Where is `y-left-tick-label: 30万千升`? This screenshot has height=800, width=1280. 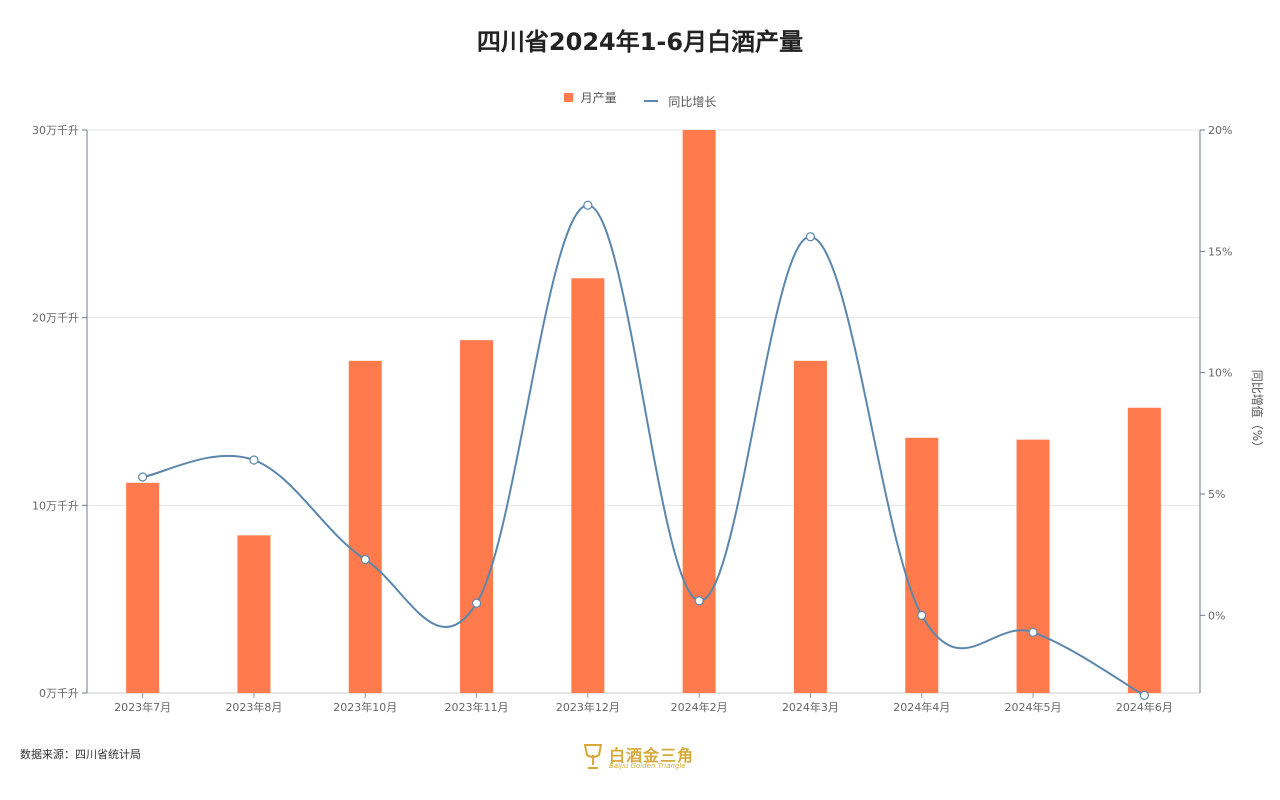 y-left-tick-label: 30万千升 is located at coordinates (55, 130).